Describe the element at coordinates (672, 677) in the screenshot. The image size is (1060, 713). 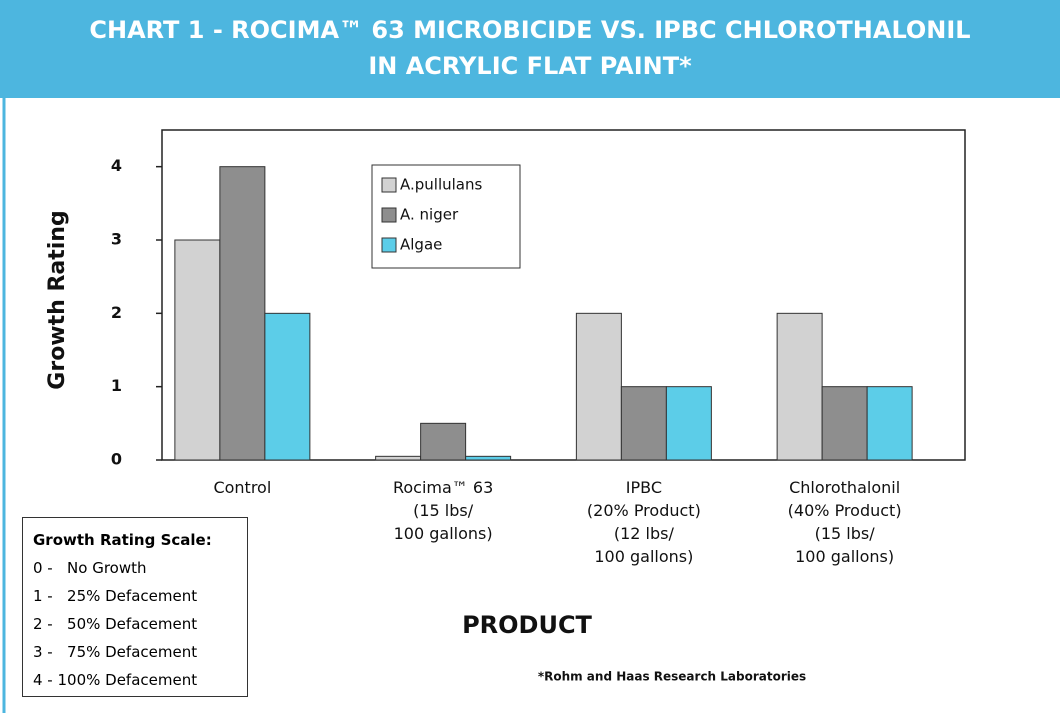
I see `footnote: *Rohm and Haas Research Laboratories` at that location.